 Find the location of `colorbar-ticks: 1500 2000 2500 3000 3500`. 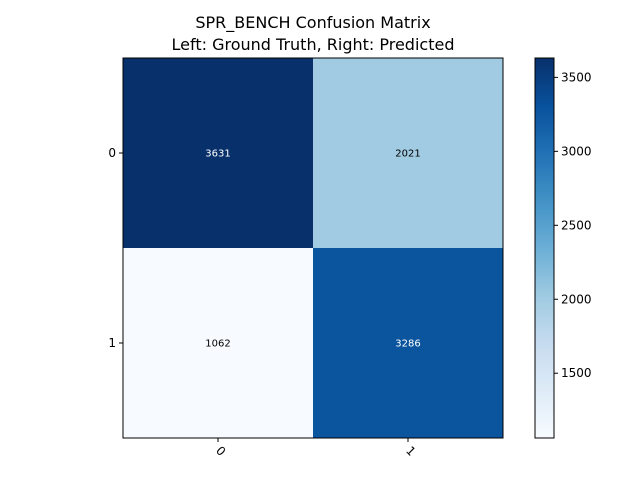

colorbar-ticks: 1500 2000 2500 3000 3500 is located at coordinates (573, 225).